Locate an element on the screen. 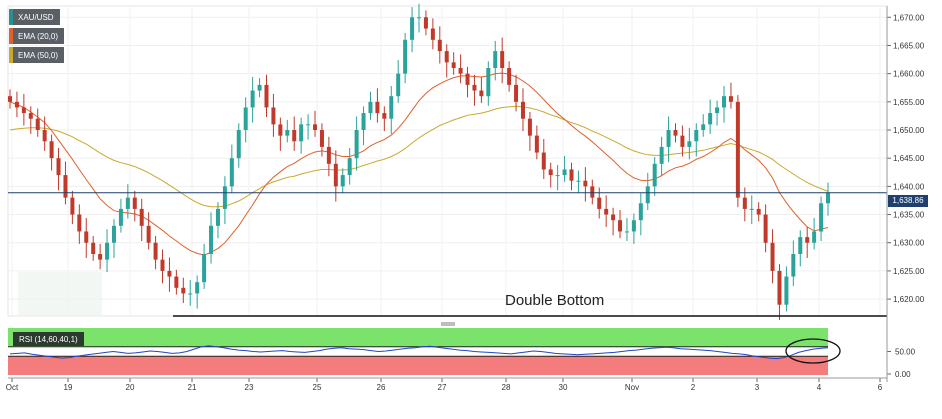 The image size is (942, 419). legend-swatch is located at coordinates (11, 17).